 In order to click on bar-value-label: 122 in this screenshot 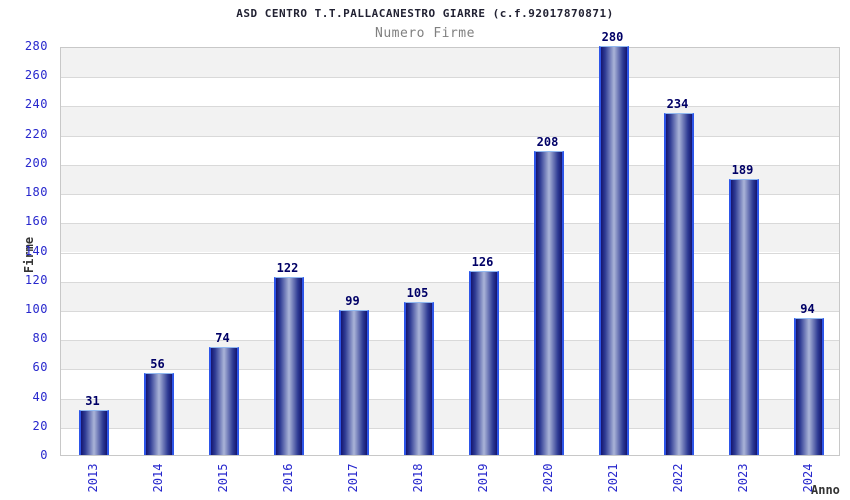, I will do `click(287, 267)`.